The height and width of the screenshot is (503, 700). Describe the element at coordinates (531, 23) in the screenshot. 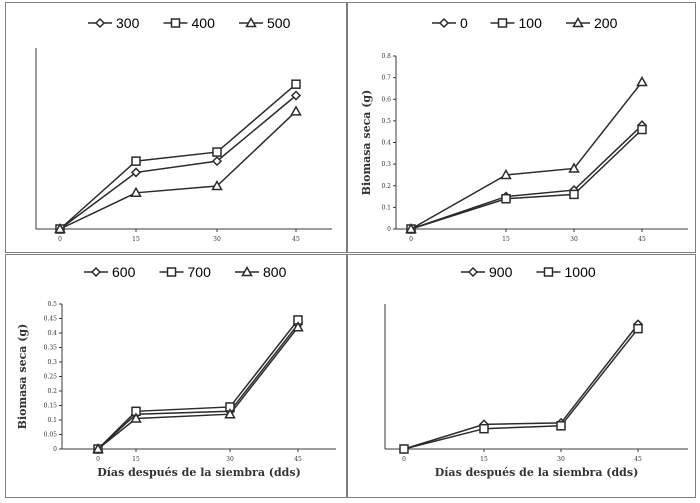

I see `legend-label-100: 100` at that location.